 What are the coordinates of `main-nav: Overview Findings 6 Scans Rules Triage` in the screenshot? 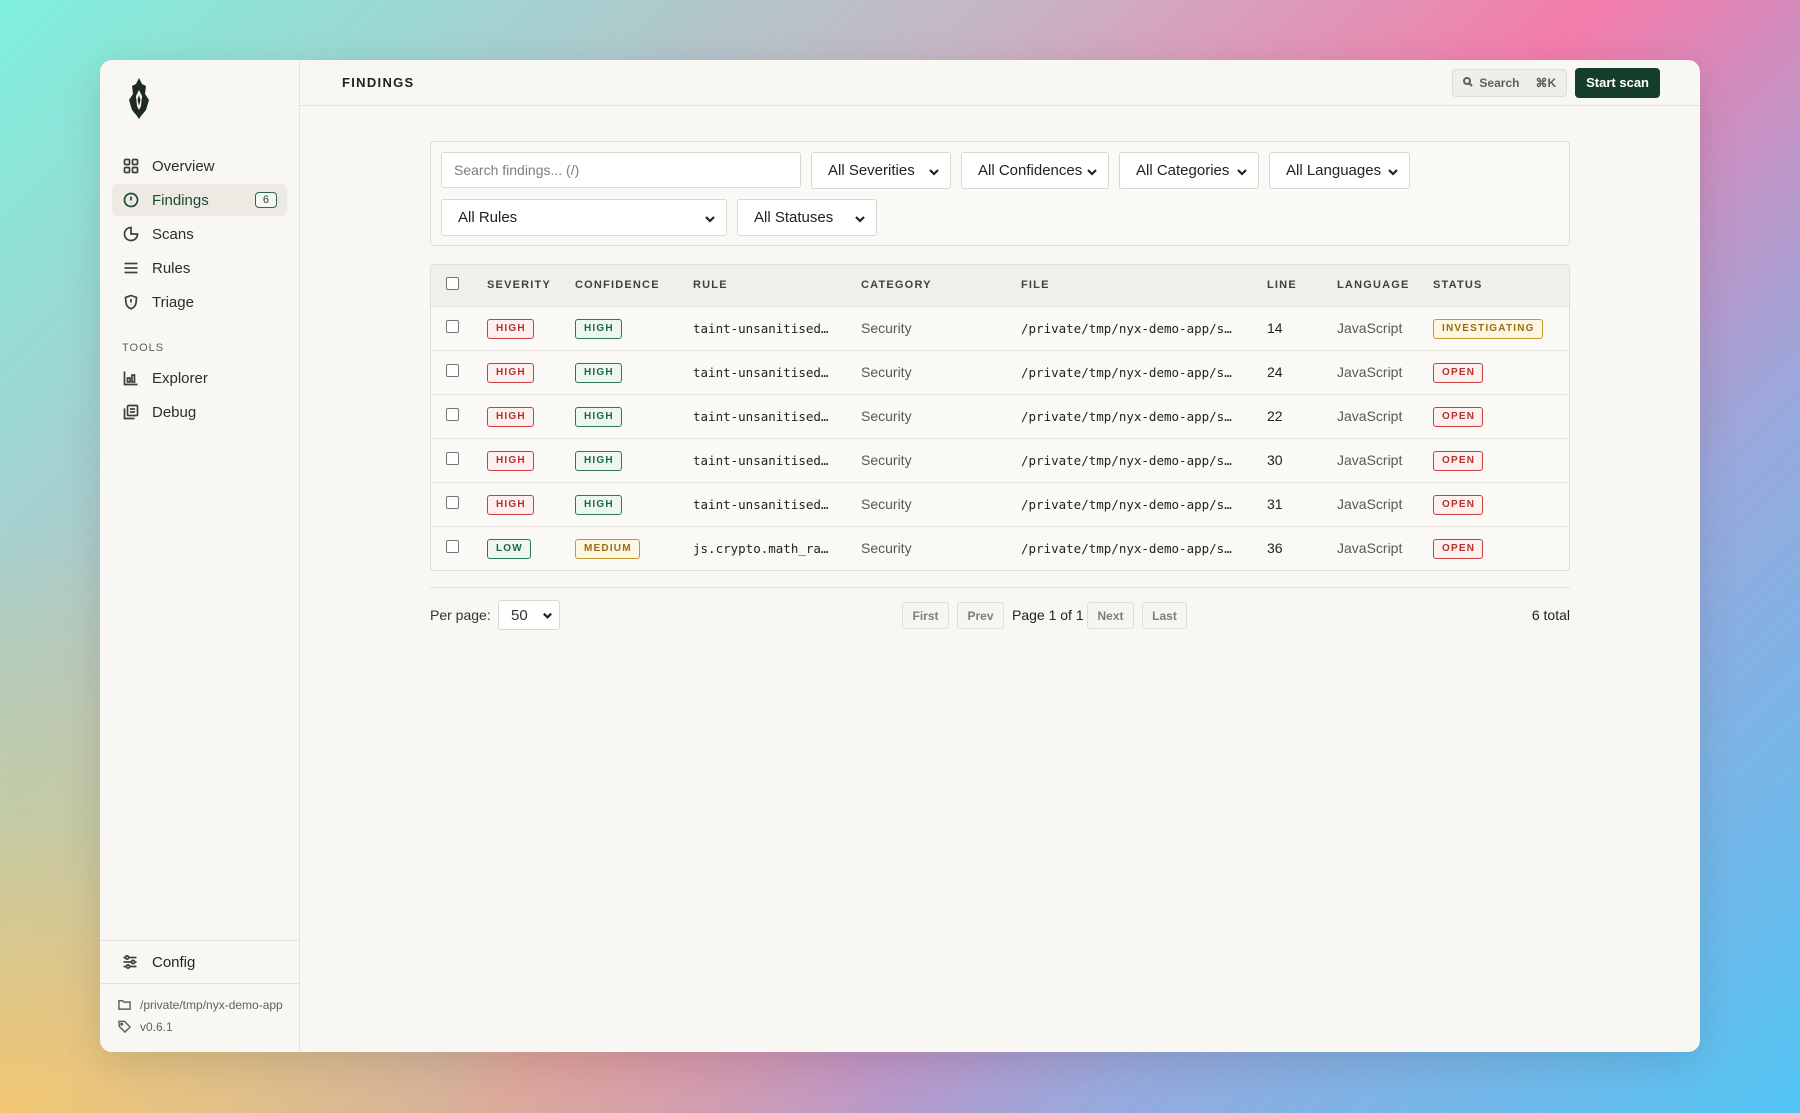 It's located at (199, 235).